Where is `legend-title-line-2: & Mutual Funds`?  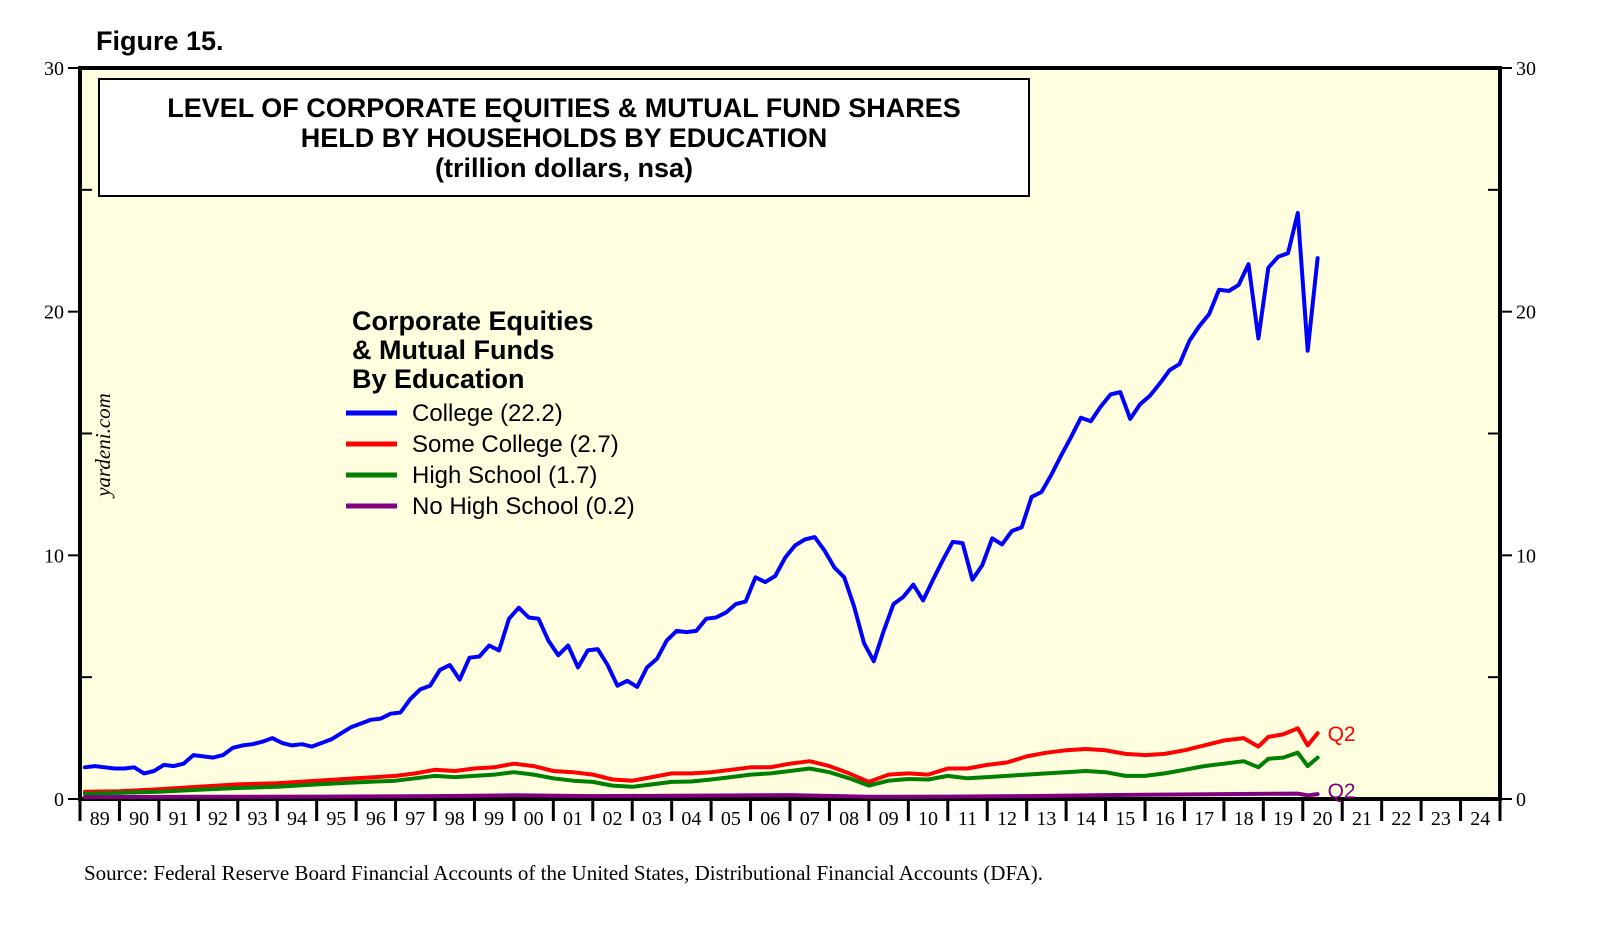
legend-title-line-2: & Mutual Funds is located at coordinates (453, 350).